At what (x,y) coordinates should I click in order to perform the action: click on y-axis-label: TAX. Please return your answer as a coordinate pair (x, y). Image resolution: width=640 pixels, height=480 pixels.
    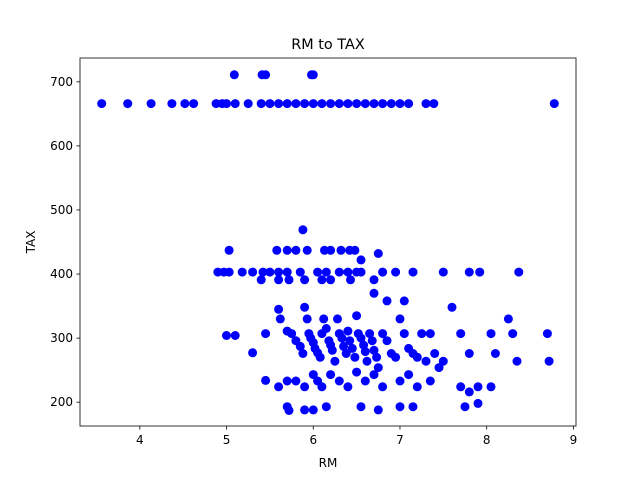
    Looking at the image, I should click on (31, 243).